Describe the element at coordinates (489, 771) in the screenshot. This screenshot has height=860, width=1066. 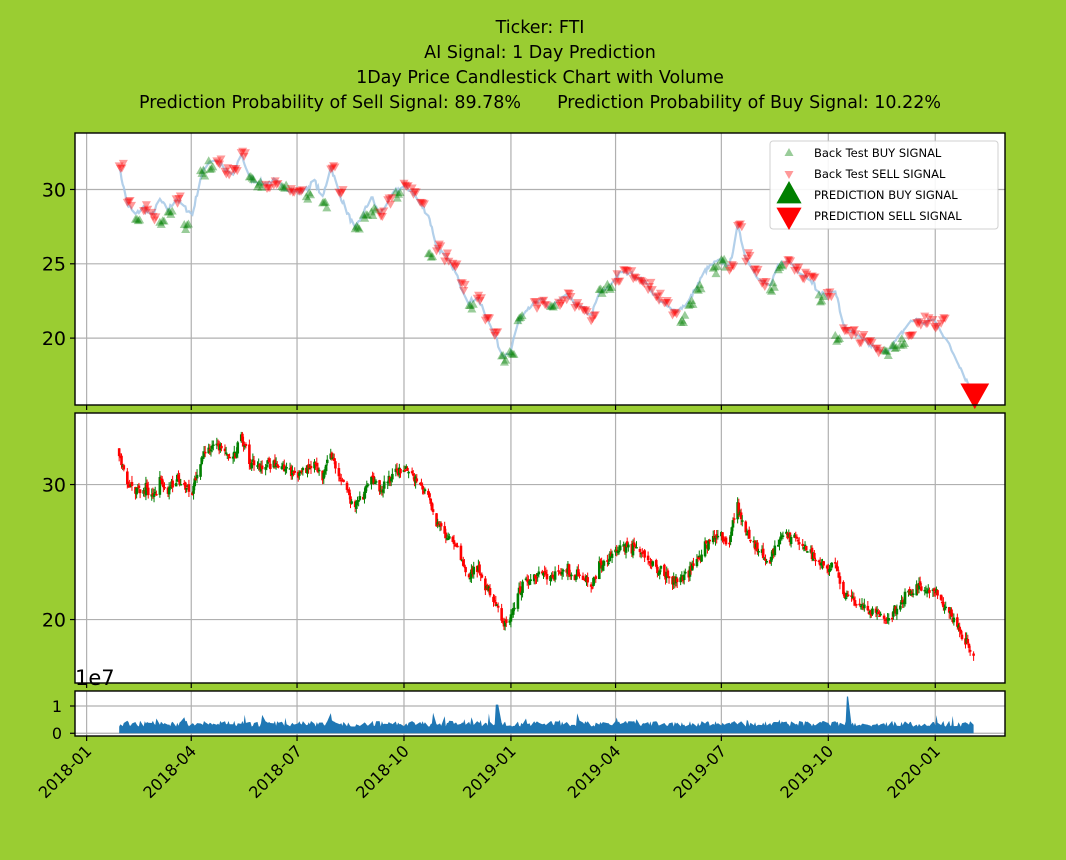
I see `x-tick-label: 2019-01` at that location.